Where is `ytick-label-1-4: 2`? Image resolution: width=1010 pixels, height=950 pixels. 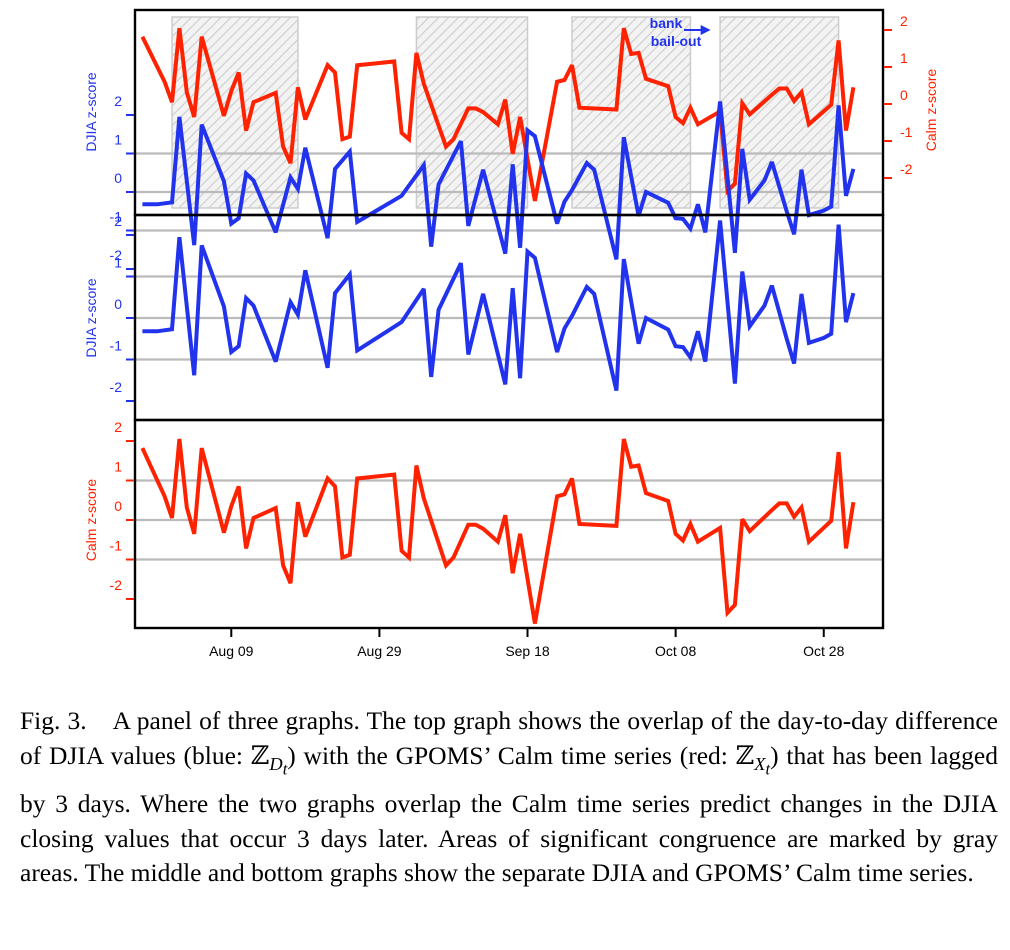 ytick-label-1-4: 2 is located at coordinates (118, 221).